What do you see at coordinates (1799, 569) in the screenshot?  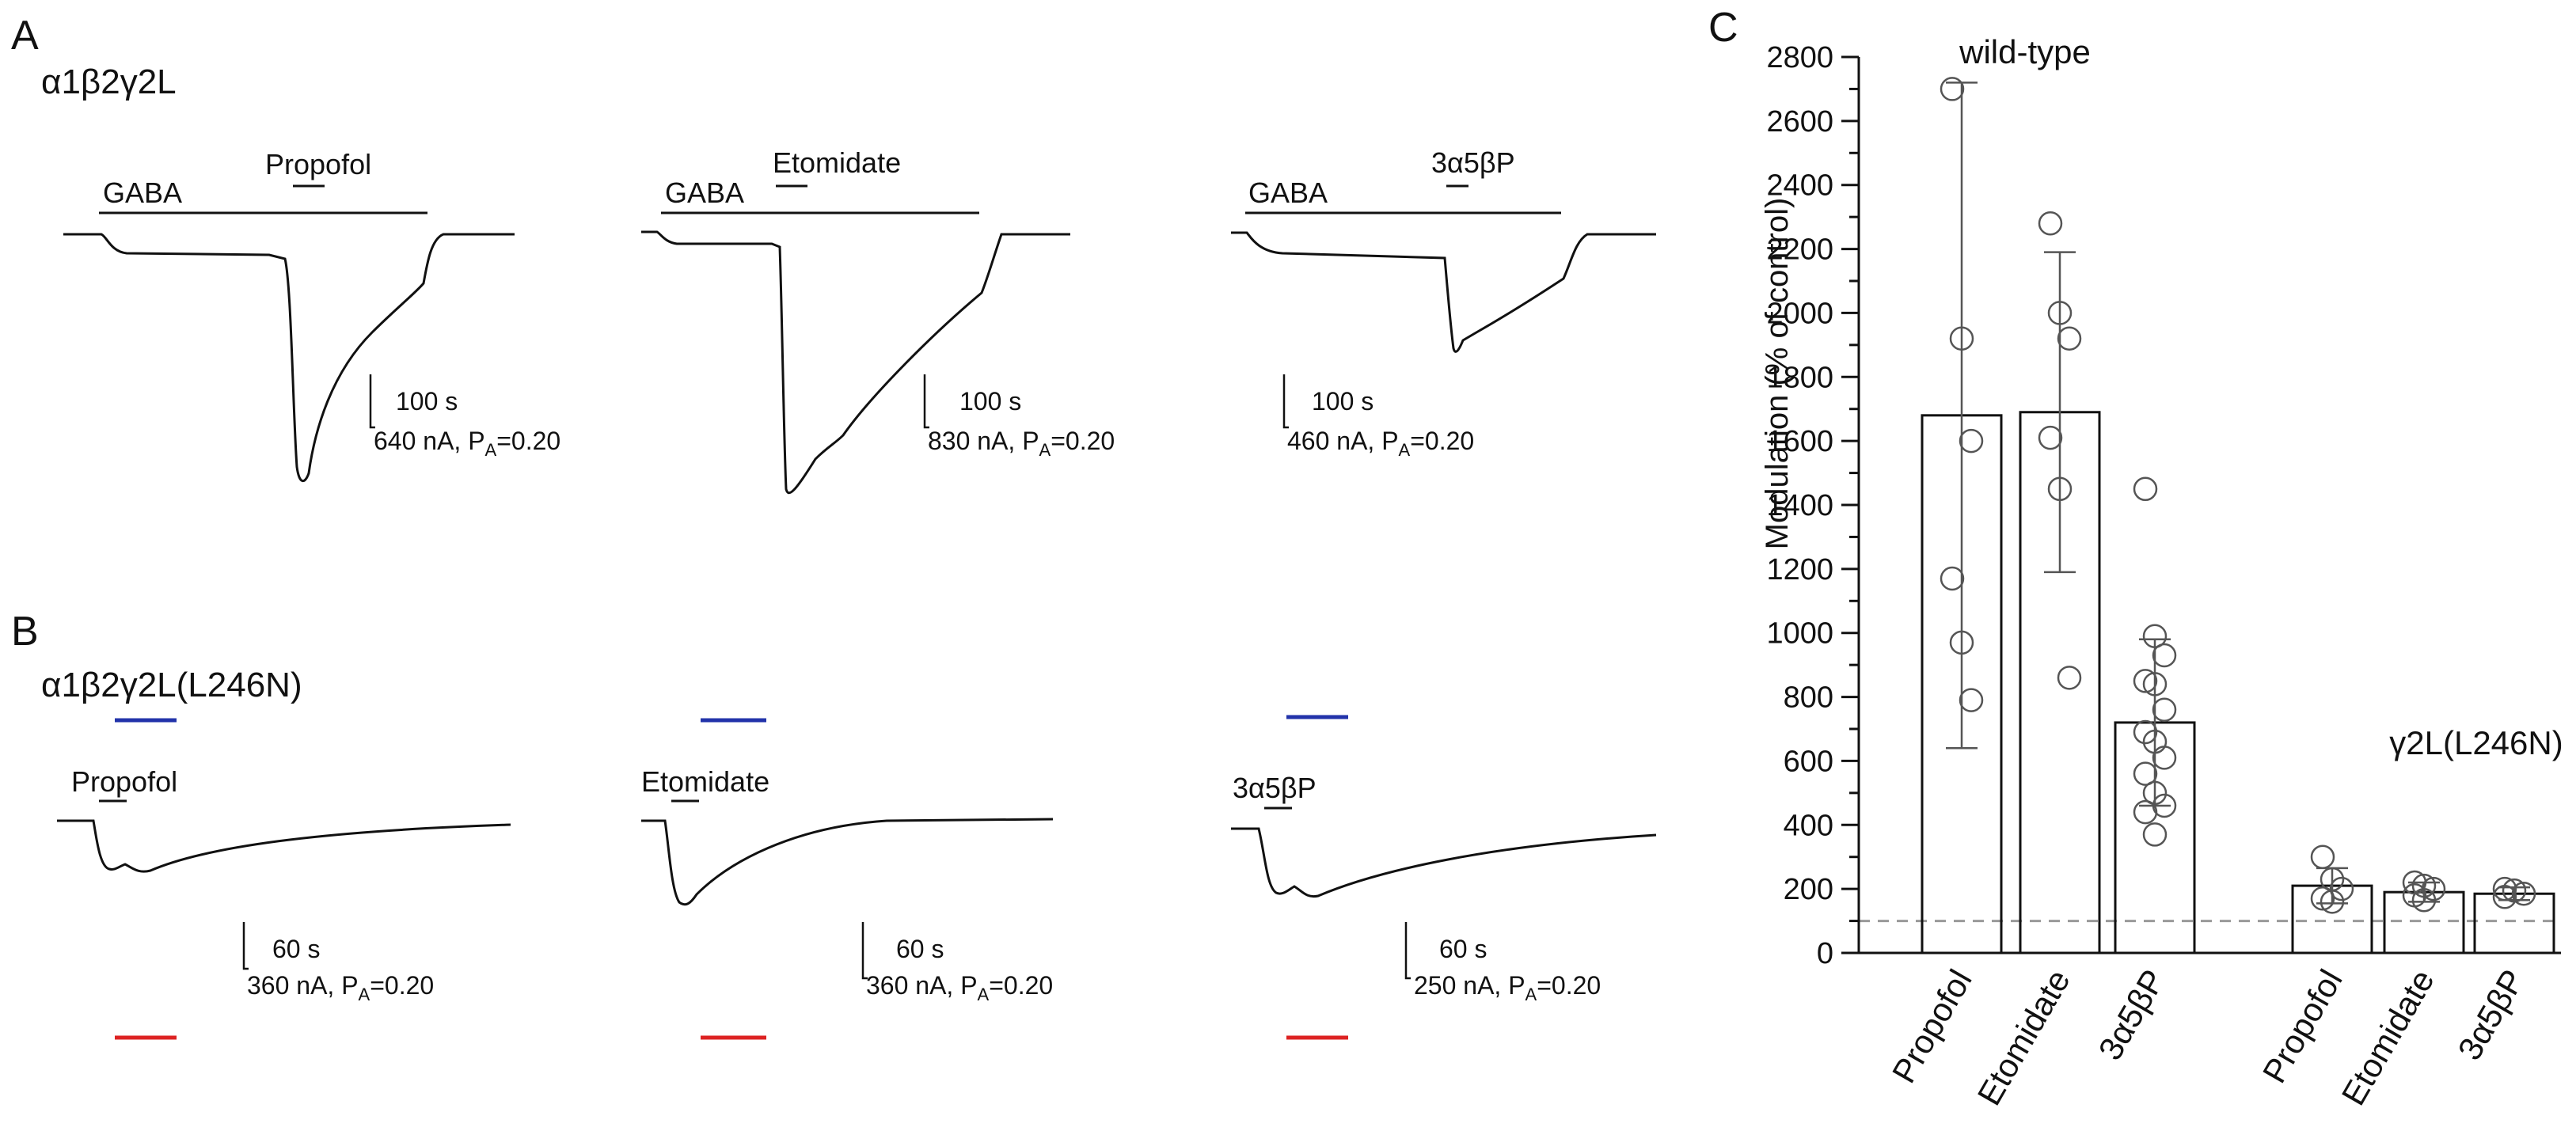 I see `y-tick-label: 1200` at bounding box center [1799, 569].